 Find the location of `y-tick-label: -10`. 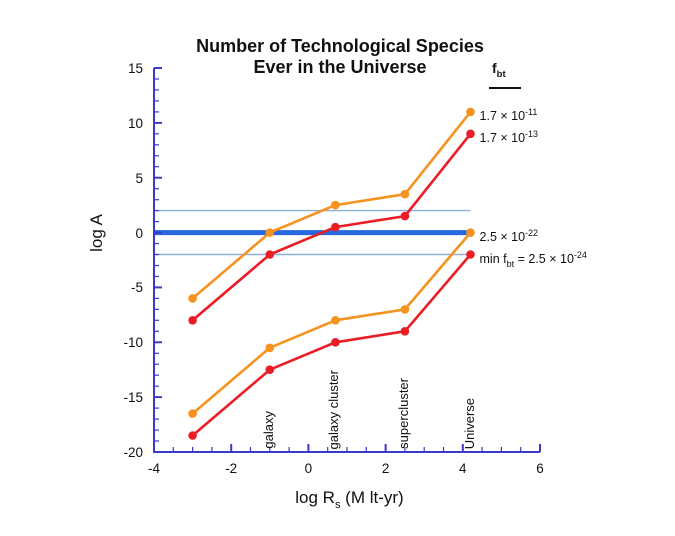

y-tick-label: -10 is located at coordinates (133, 343).